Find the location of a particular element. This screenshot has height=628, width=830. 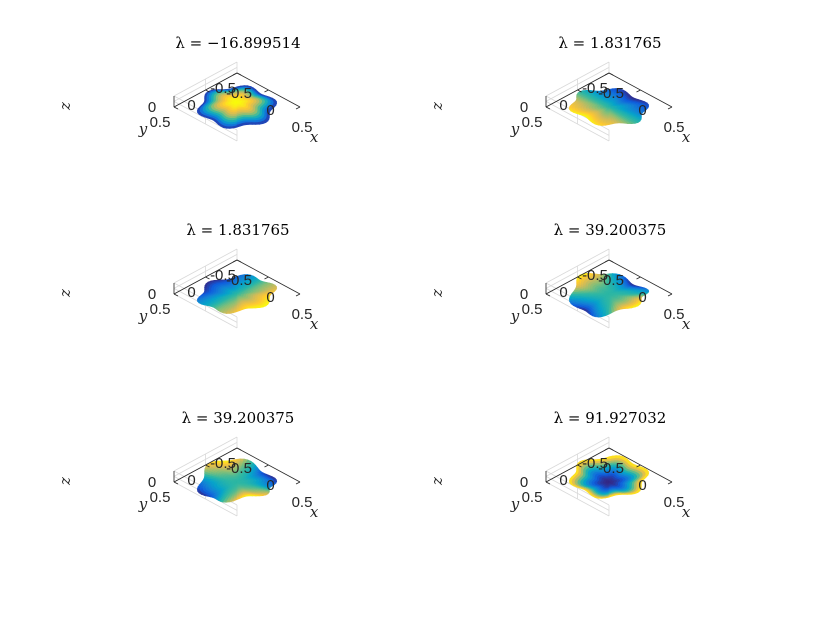

subplot-title: λ = −16.899514 is located at coordinates (237, 43).